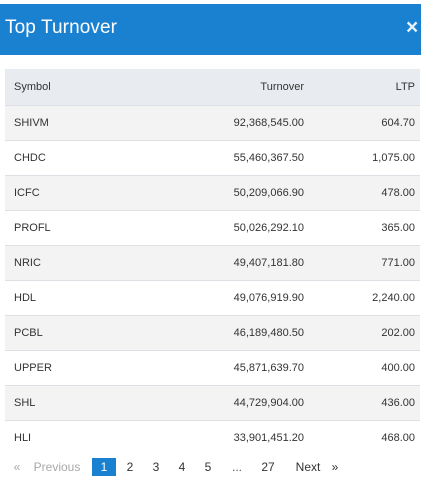 The height and width of the screenshot is (500, 421). What do you see at coordinates (362, 193) in the screenshot?
I see `cell-ltp: 478.00` at bounding box center [362, 193].